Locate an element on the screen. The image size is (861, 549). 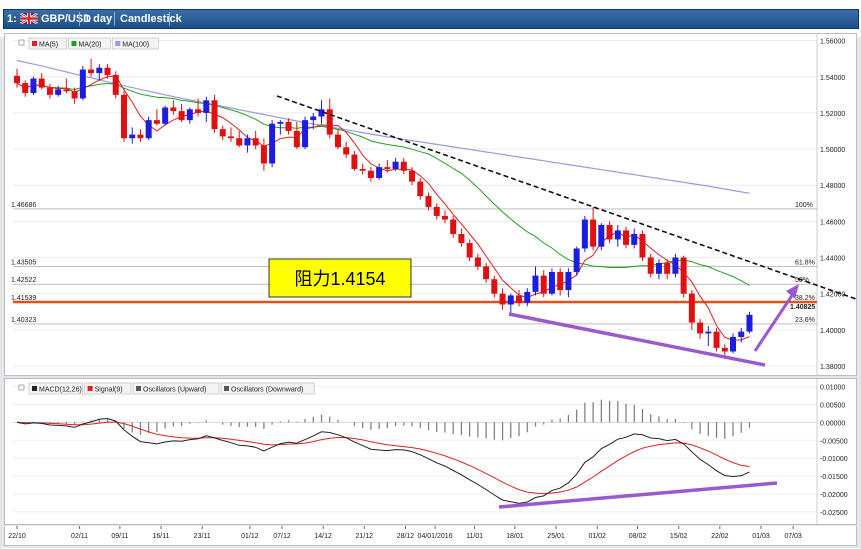
legend-label: Oscillators (Downward) is located at coordinates (267, 390).